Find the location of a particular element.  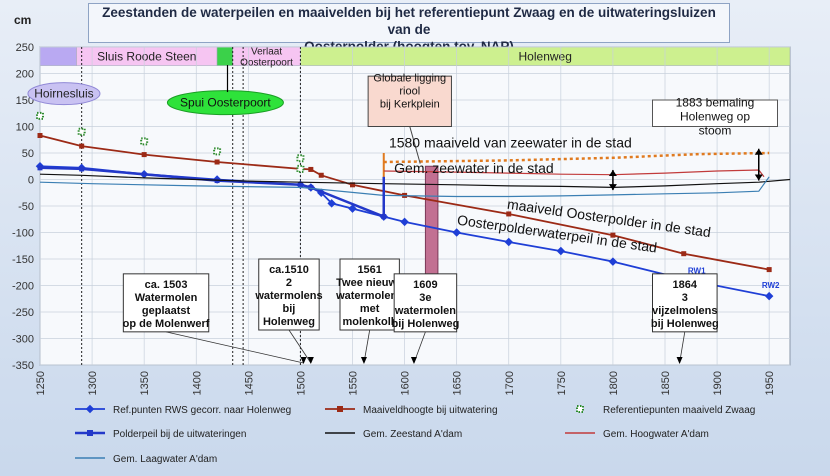

x-tick-label: 1700 is located at coordinates (510, 383).